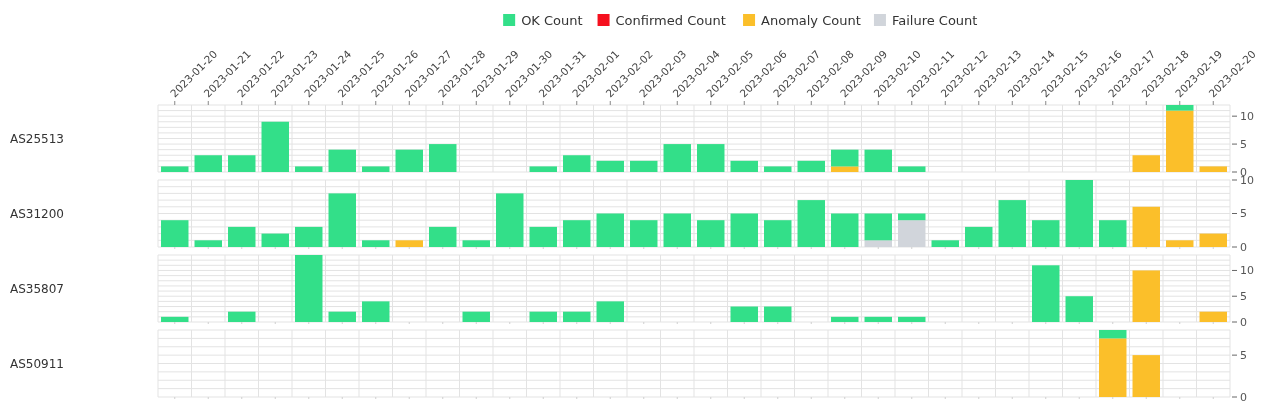  Describe the element at coordinates (37, 363) in the screenshot. I see `y-axis-title: AS50911` at that location.